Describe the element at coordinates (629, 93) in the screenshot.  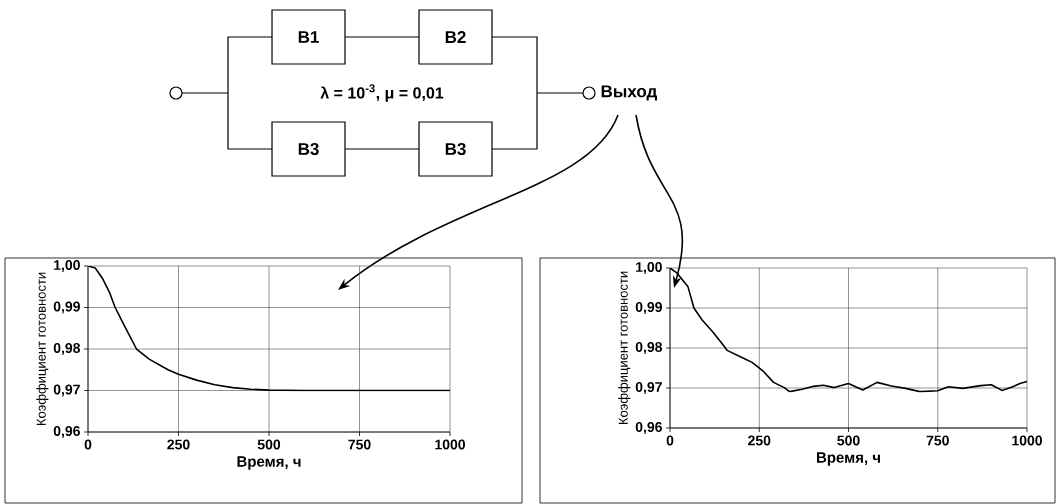
I see `text: Выход` at that location.